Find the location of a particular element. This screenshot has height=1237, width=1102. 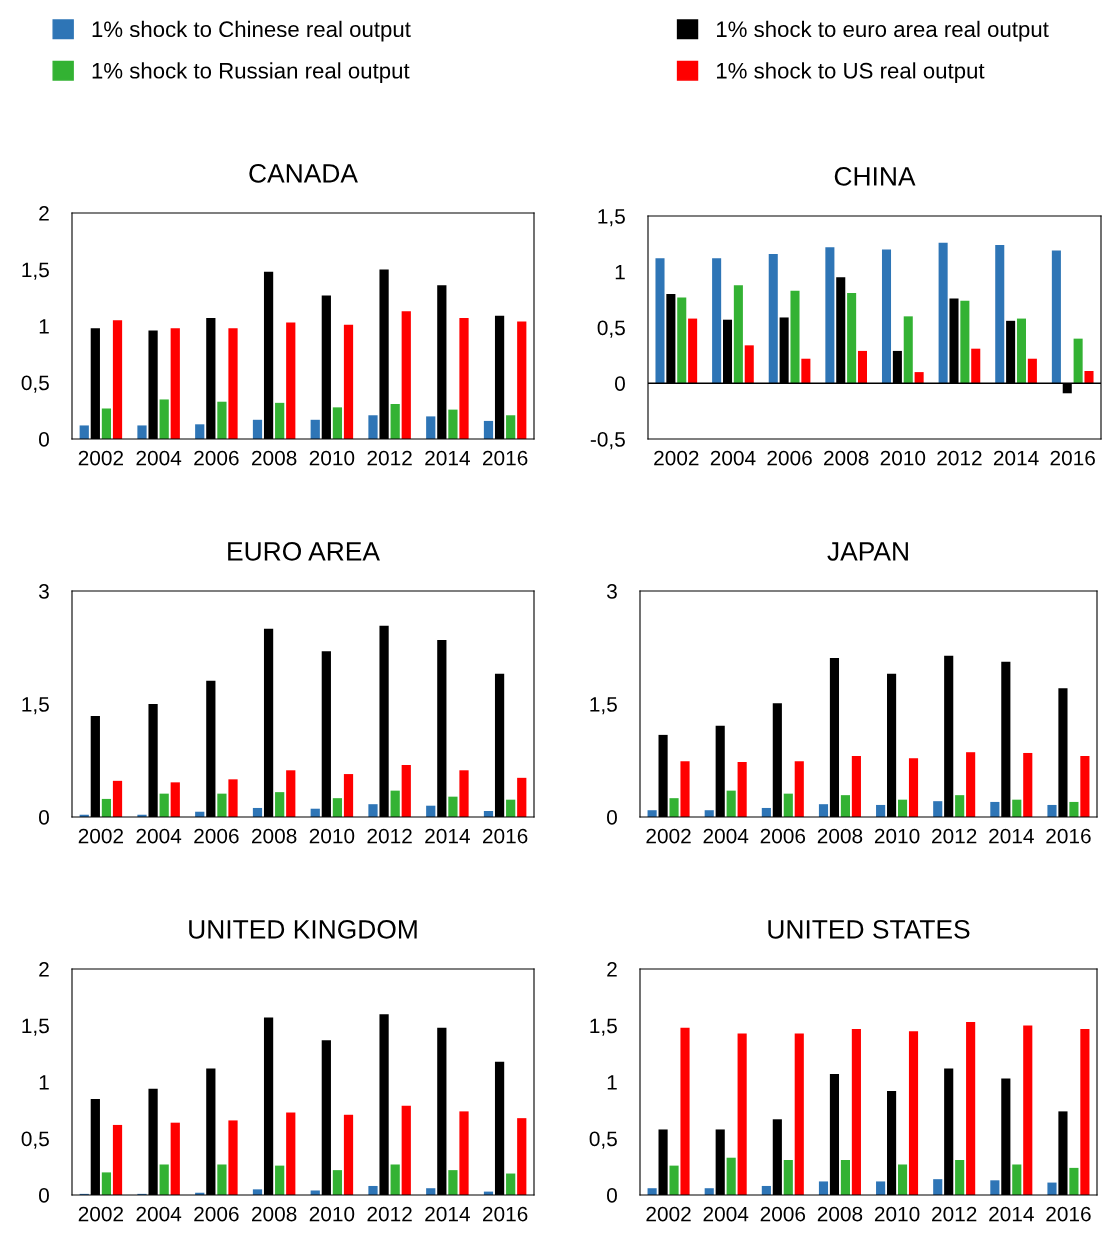

chart-title: EURO AREA is located at coordinates (304, 551).